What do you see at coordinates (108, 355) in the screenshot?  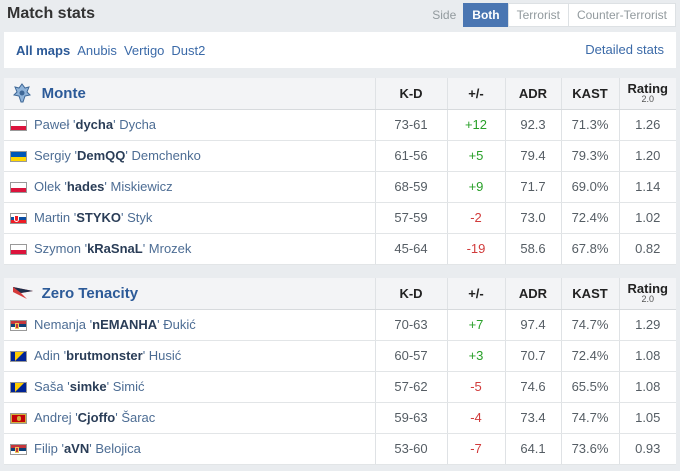 I see `player-link: Adin 'brutmonster' Husić` at bounding box center [108, 355].